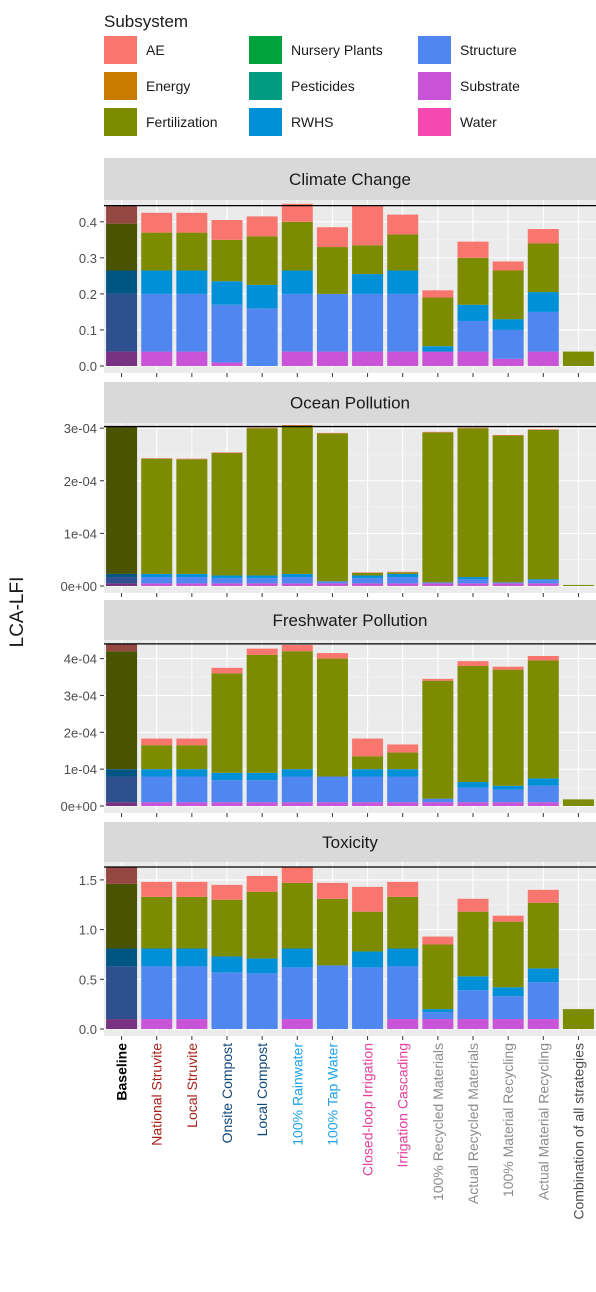 This screenshot has height=1292, width=596. What do you see at coordinates (88, 258) in the screenshot?
I see `y-tick-label: 0.3` at bounding box center [88, 258].